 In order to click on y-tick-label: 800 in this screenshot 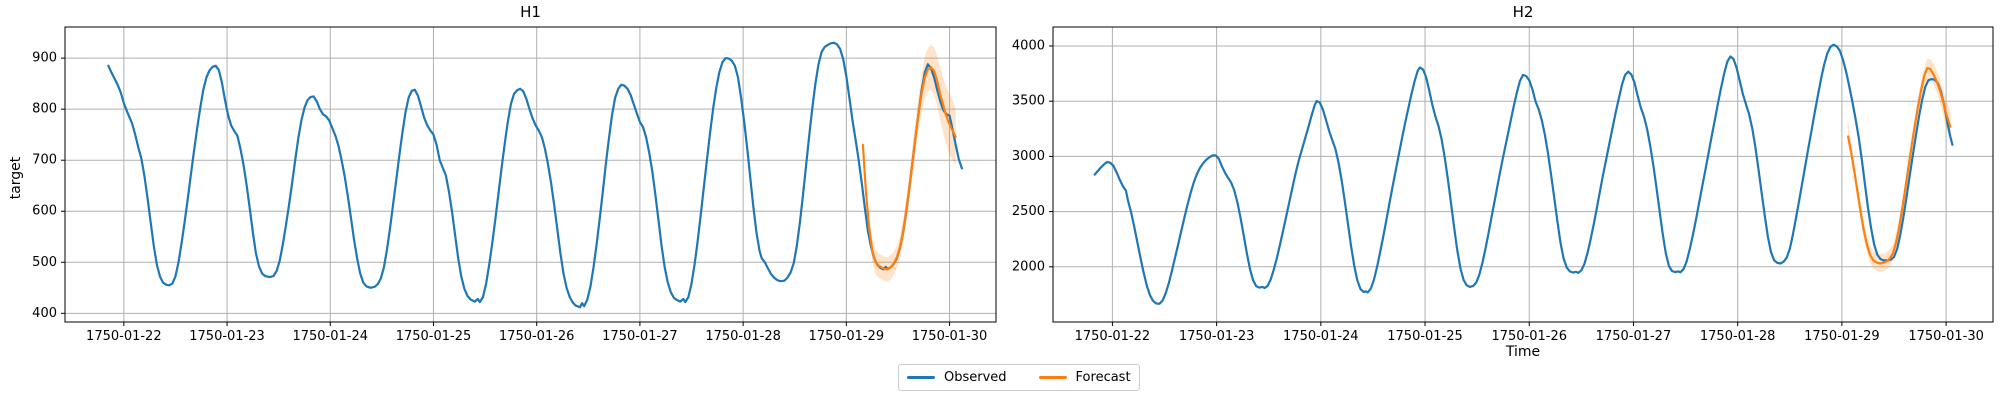, I will do `click(44, 109)`.